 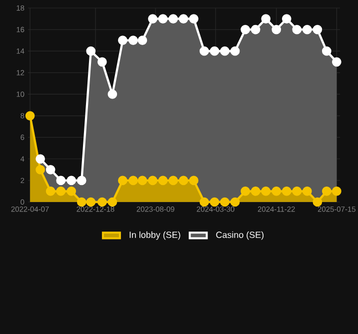 I want to click on legend-label: Casino (SE), so click(x=240, y=235).